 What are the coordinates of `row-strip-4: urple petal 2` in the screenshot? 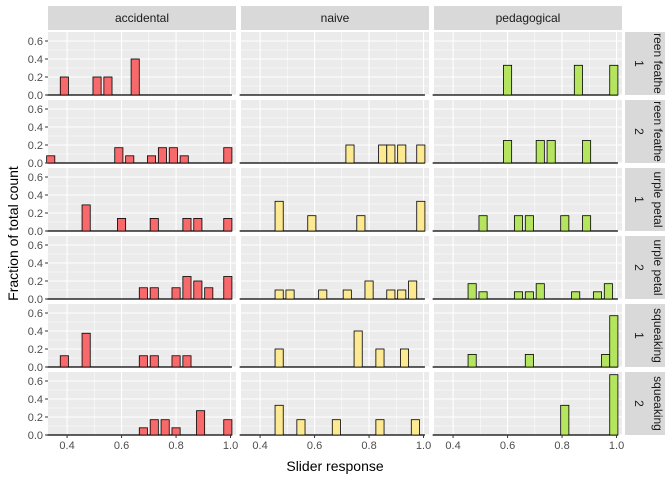 It's located at (645, 267).